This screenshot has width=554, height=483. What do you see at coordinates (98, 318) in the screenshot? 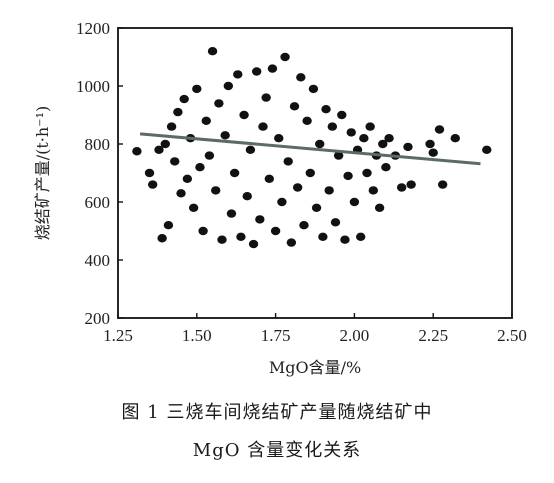
I see `y-tick-label: 200` at bounding box center [98, 318].